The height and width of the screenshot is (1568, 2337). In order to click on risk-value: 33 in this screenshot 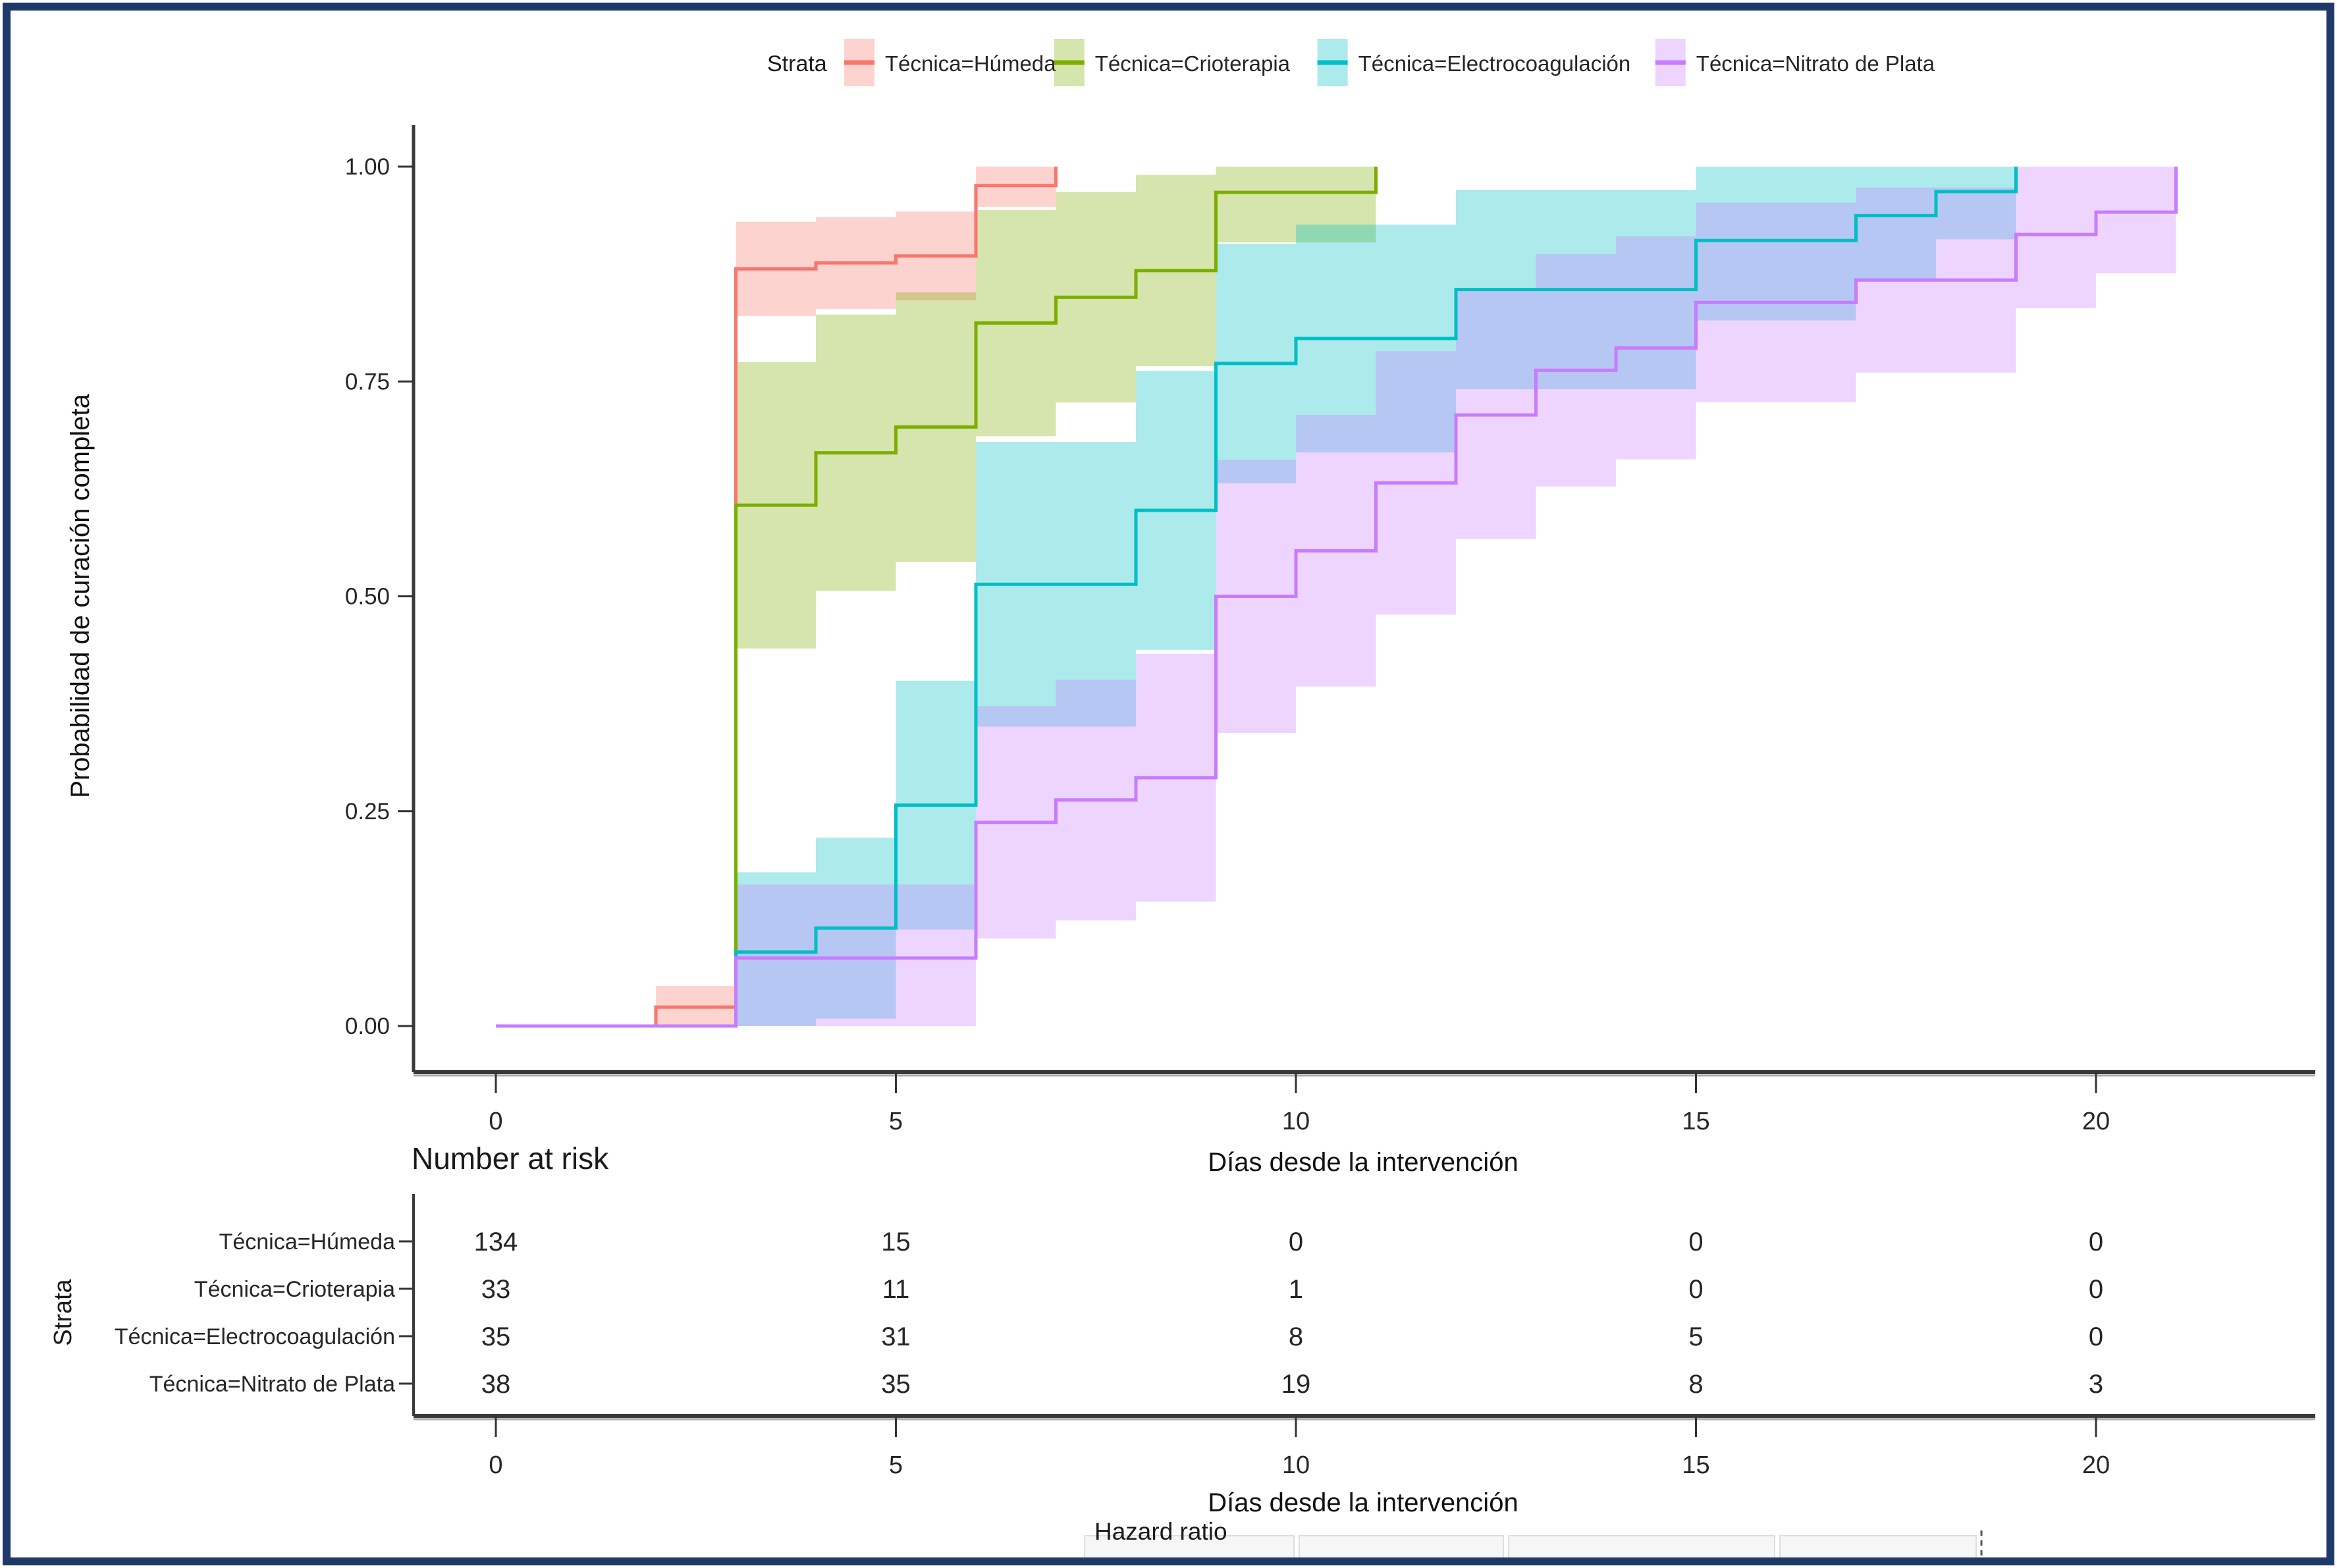, I will do `click(496, 1290)`.